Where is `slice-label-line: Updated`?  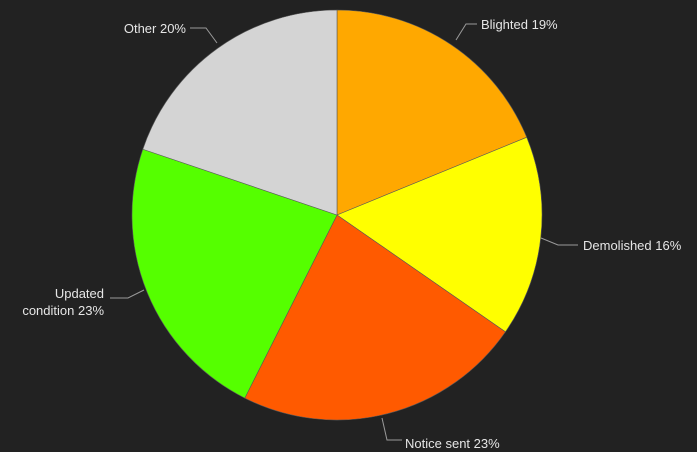
slice-label-line: Updated is located at coordinates (79, 293).